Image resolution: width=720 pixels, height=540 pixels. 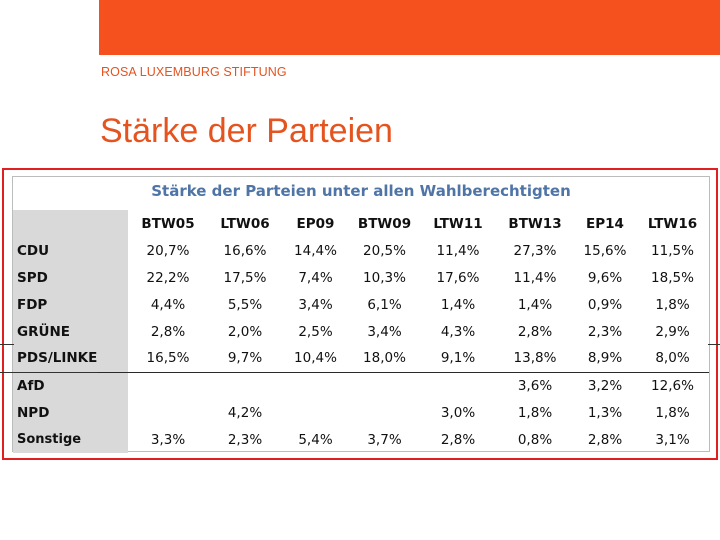 What do you see at coordinates (672, 250) in the screenshot?
I see `value-cell: 11,5%` at bounding box center [672, 250].